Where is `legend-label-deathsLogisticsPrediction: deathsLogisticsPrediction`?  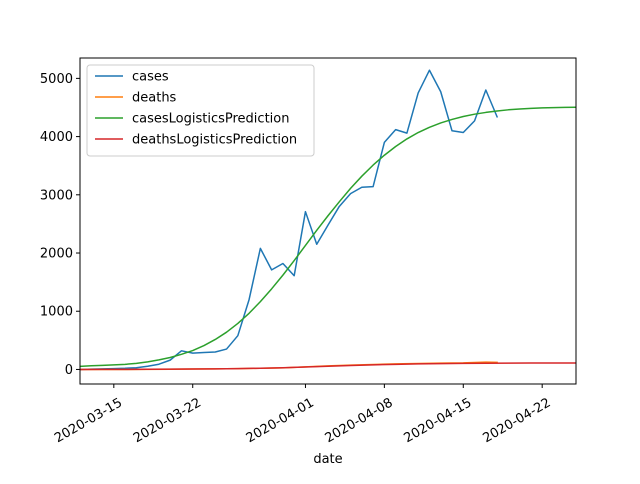 legend-label-deathsLogisticsPrediction: deathsLogisticsPrediction is located at coordinates (214, 140).